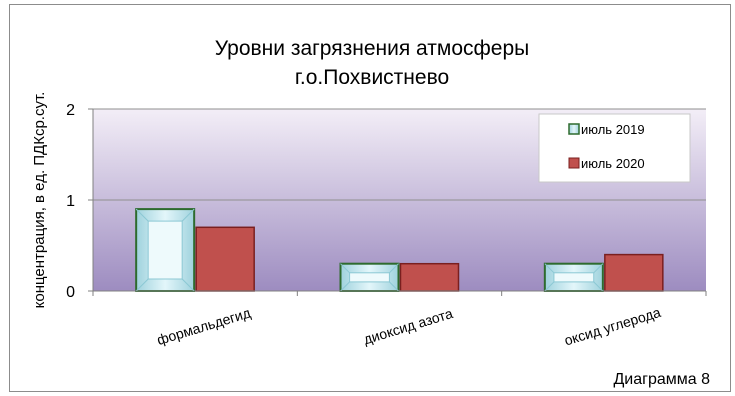  Describe the element at coordinates (39, 200) in the screenshot. I see `y-axis-label: концентрация, в ед. ПДКср.сут.` at that location.